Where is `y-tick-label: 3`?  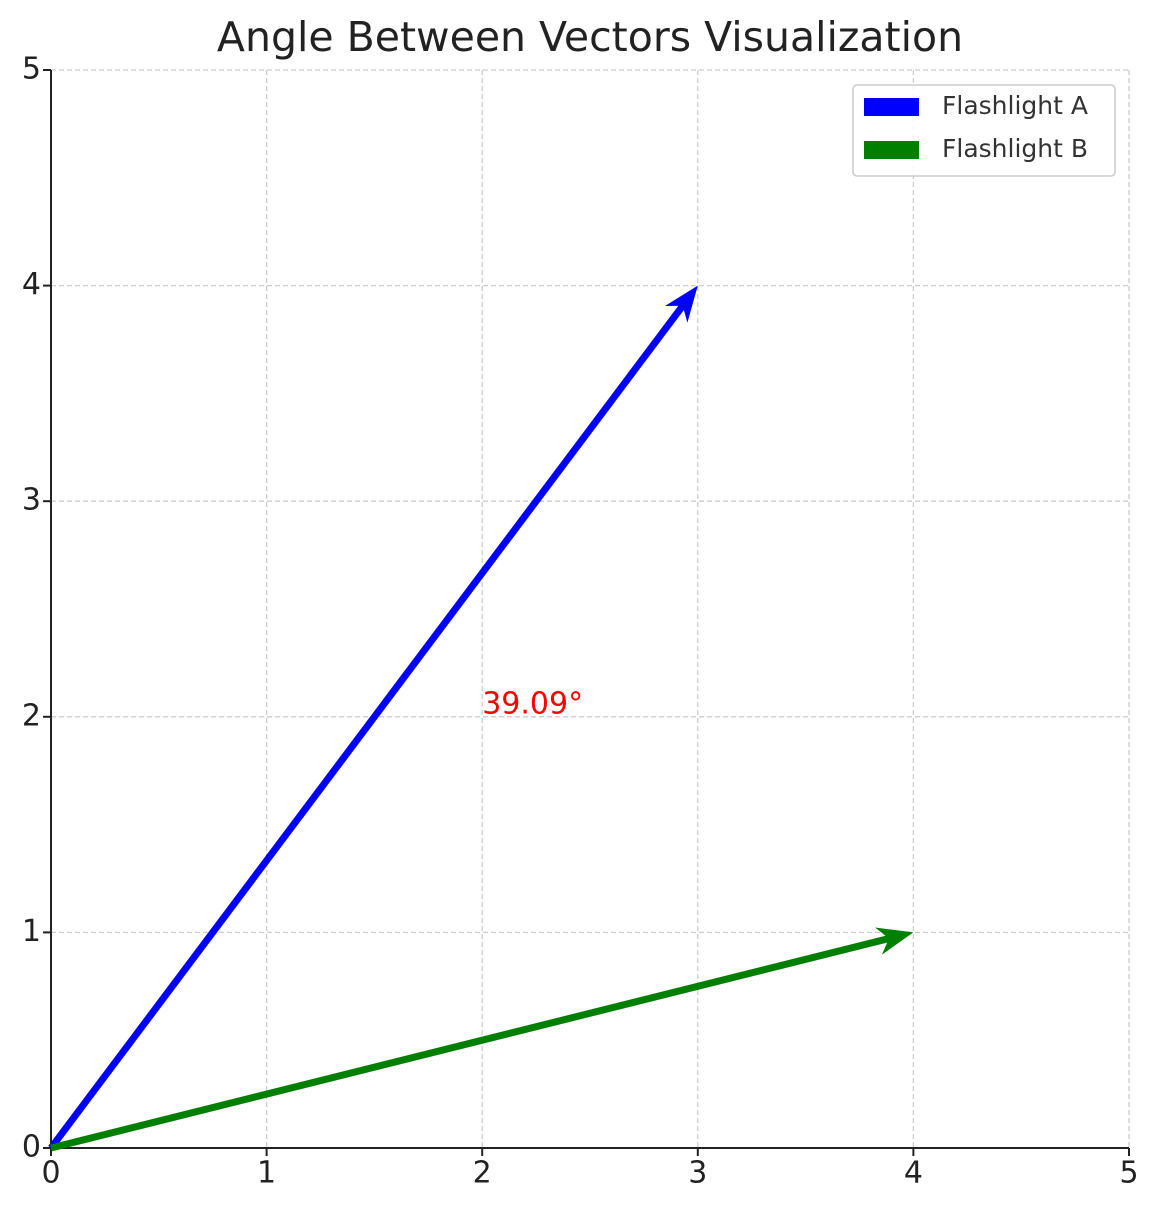
y-tick-label: 3 is located at coordinates (31, 500).